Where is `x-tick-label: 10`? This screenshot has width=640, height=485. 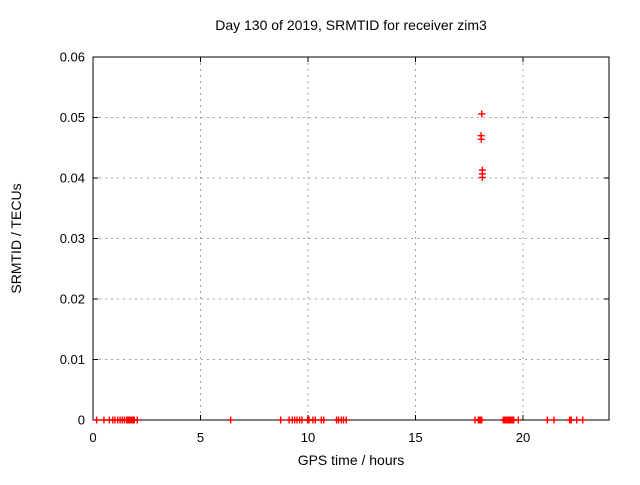 x-tick-label: 10 is located at coordinates (308, 437).